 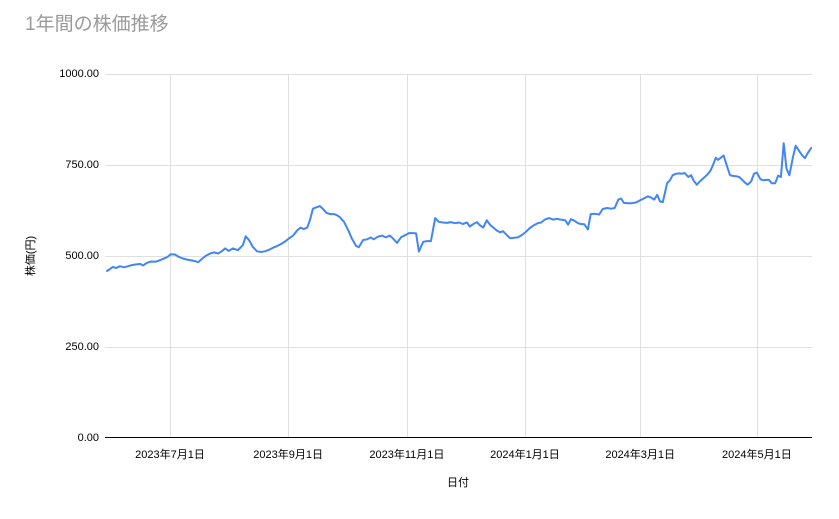 What do you see at coordinates (458, 483) in the screenshot?
I see `x-axis-title: 日付` at bounding box center [458, 483].